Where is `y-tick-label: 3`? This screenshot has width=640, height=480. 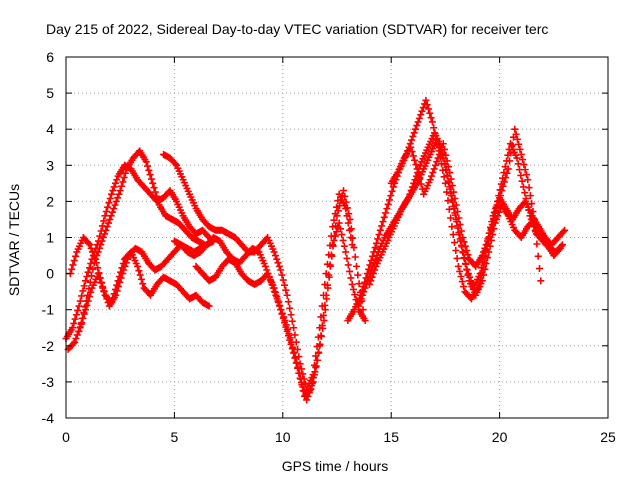
y-tick-label: 3 is located at coordinates (50, 165).